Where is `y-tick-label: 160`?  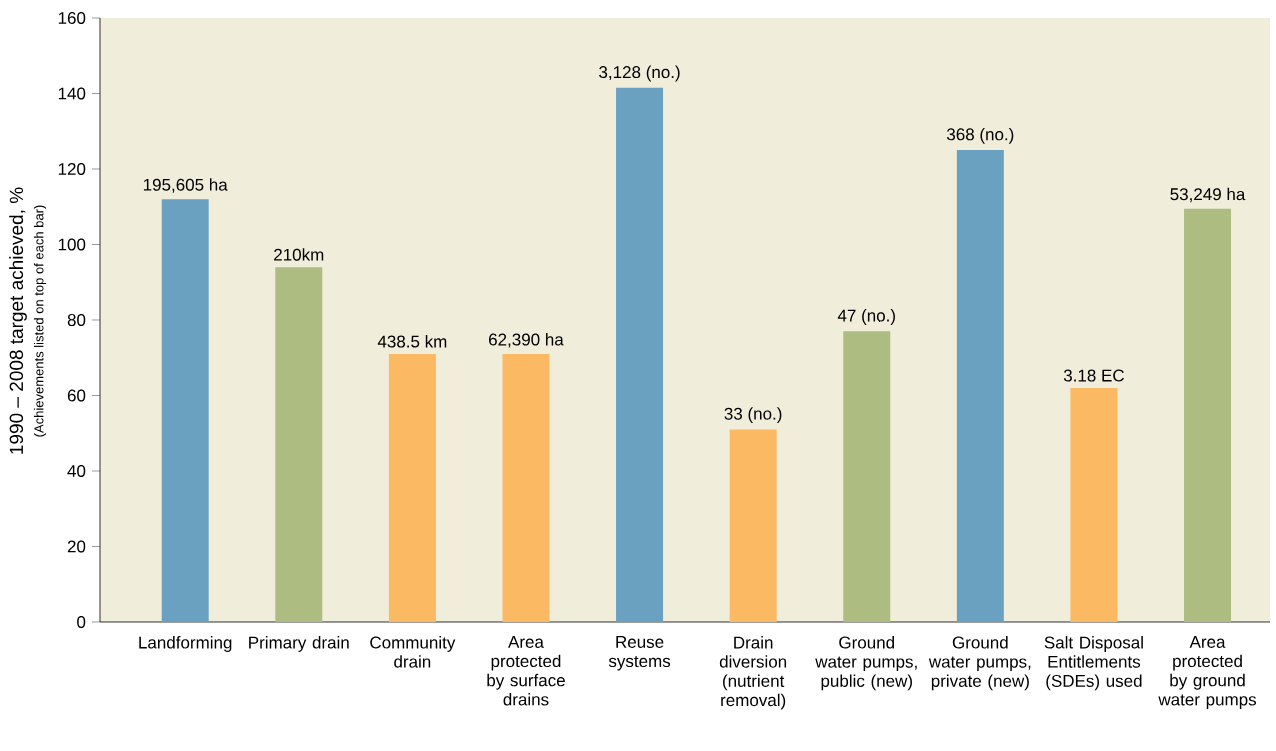
y-tick-label: 160 is located at coordinates (72, 18).